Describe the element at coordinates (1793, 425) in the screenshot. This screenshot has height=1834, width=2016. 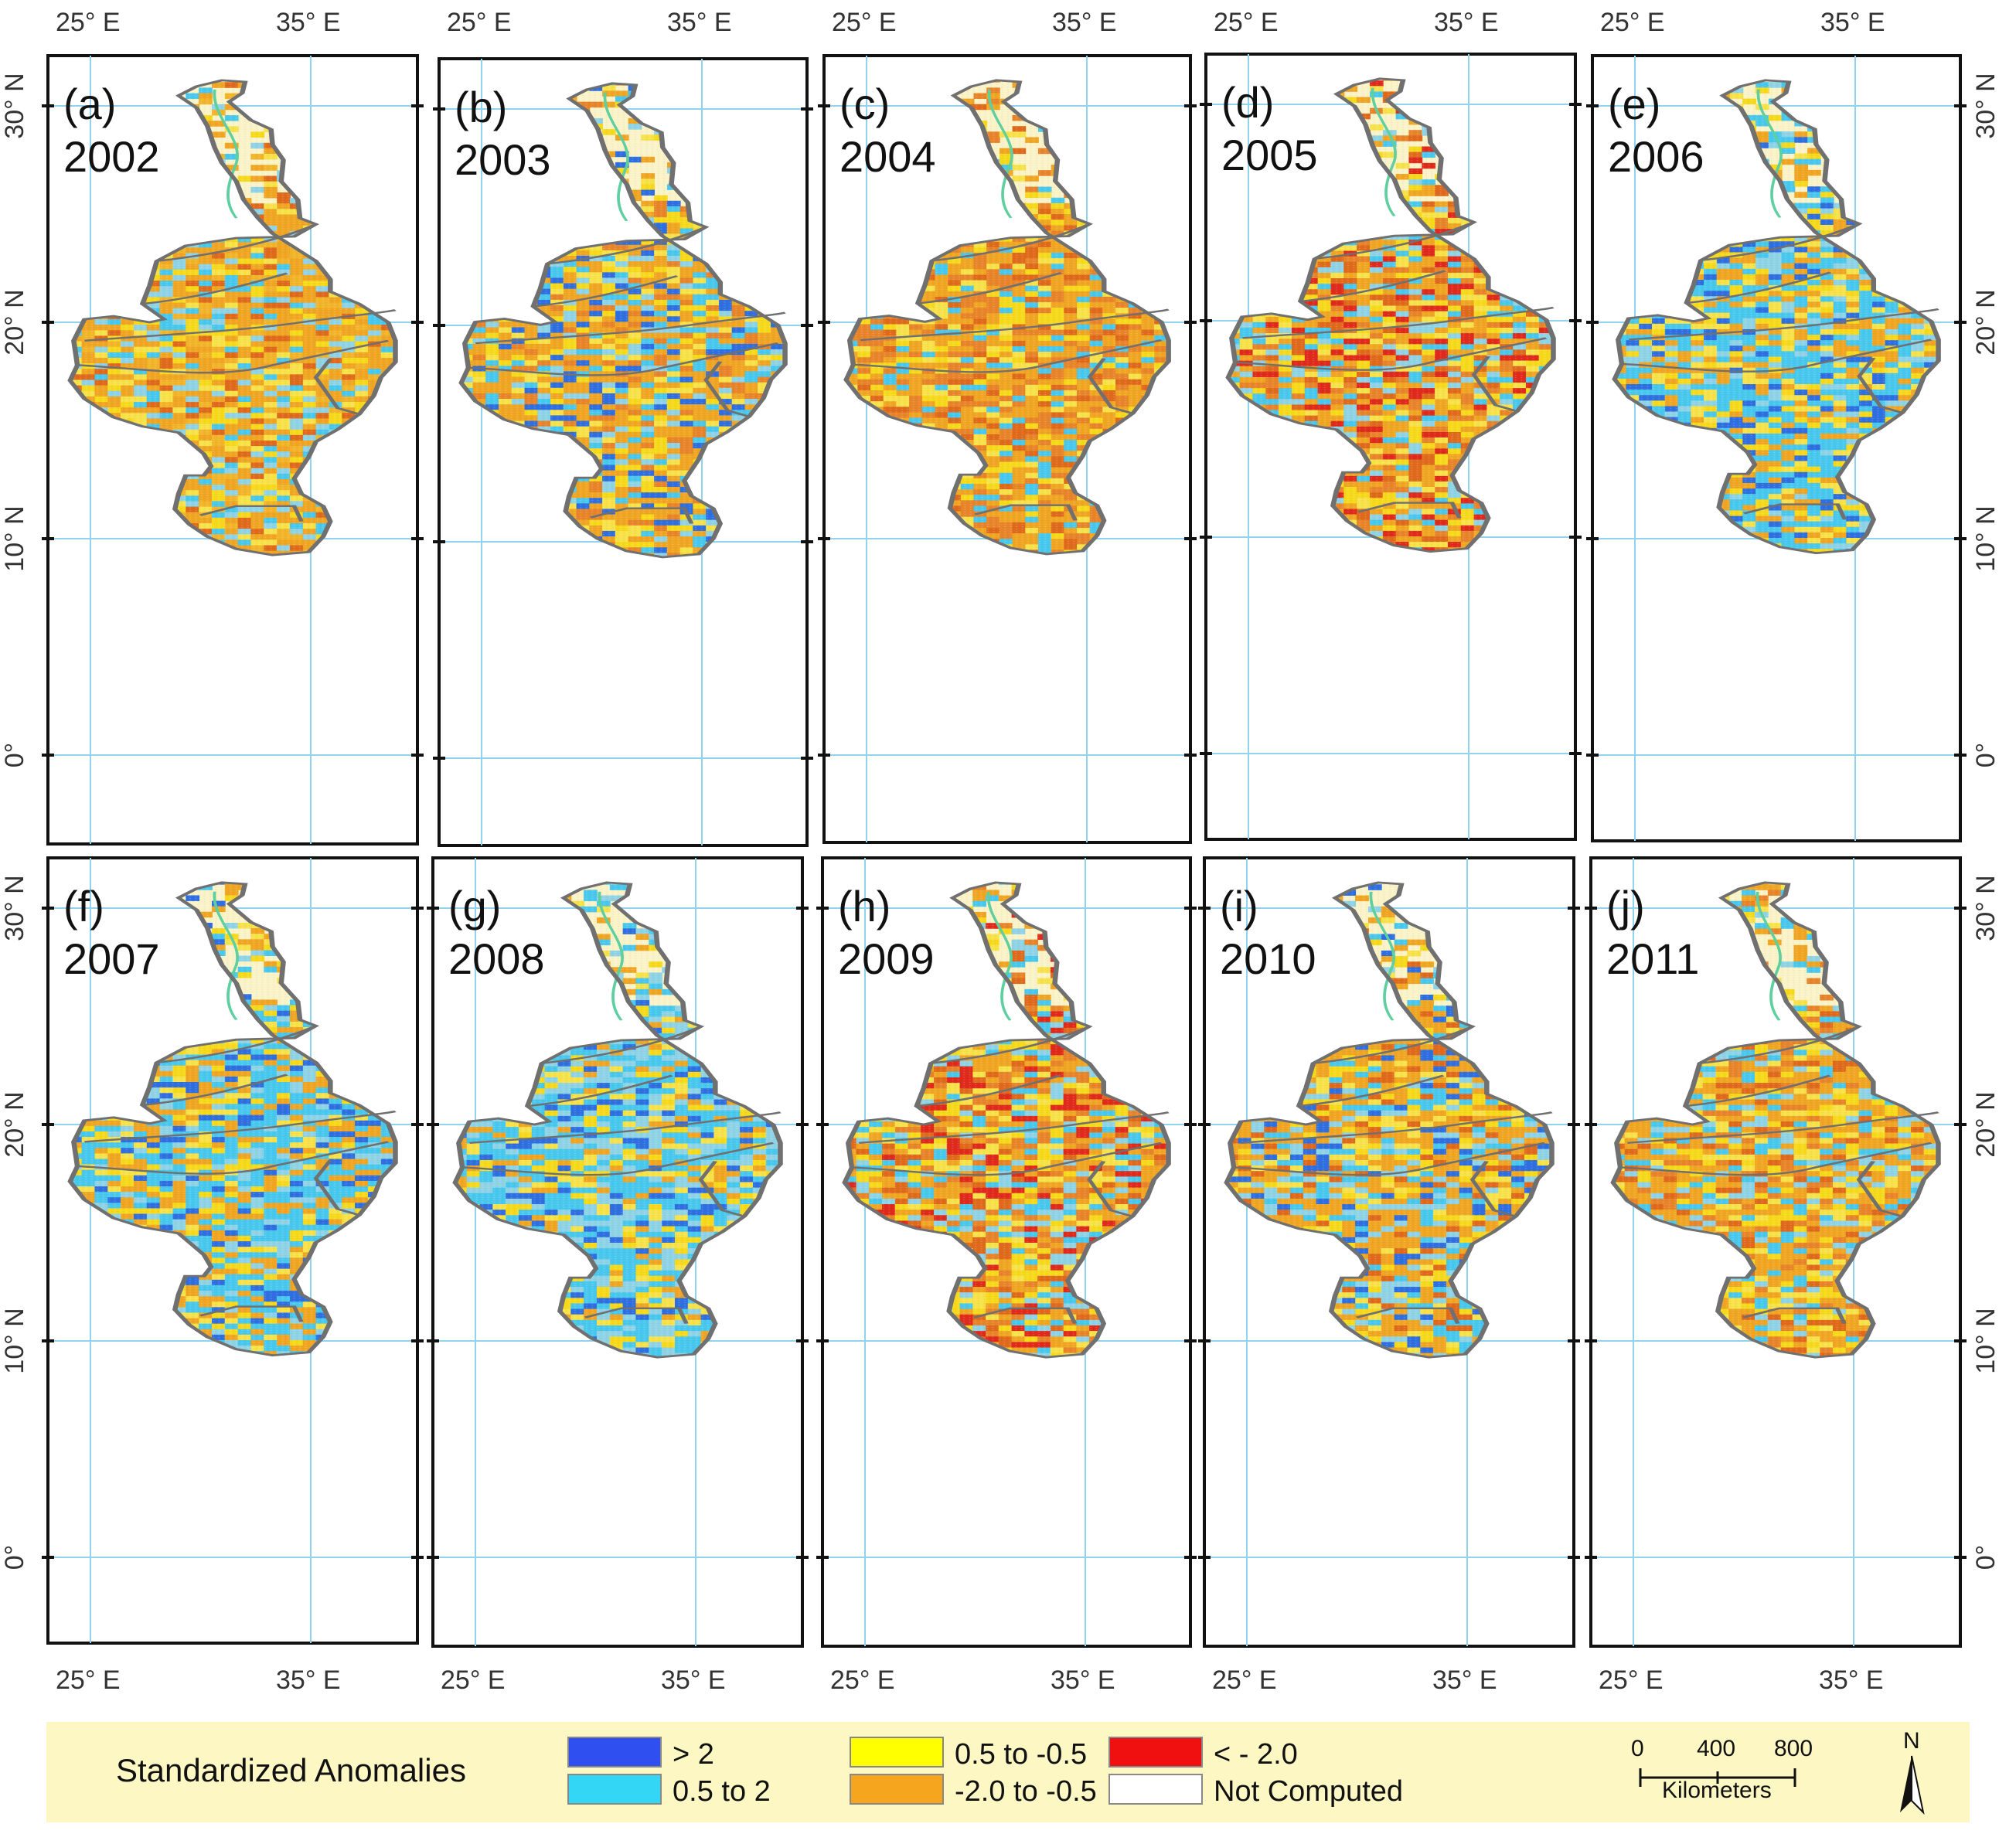
I see `map-panel: (e)2006 25° E 35° E 30° N 20° N 10° N 0°` at that location.